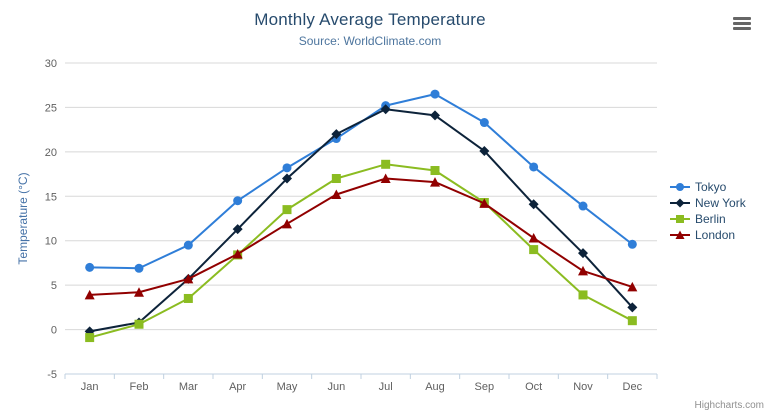 The image size is (769, 416). What do you see at coordinates (188, 278) in the screenshot?
I see `series-london-point-Mar` at bounding box center [188, 278].